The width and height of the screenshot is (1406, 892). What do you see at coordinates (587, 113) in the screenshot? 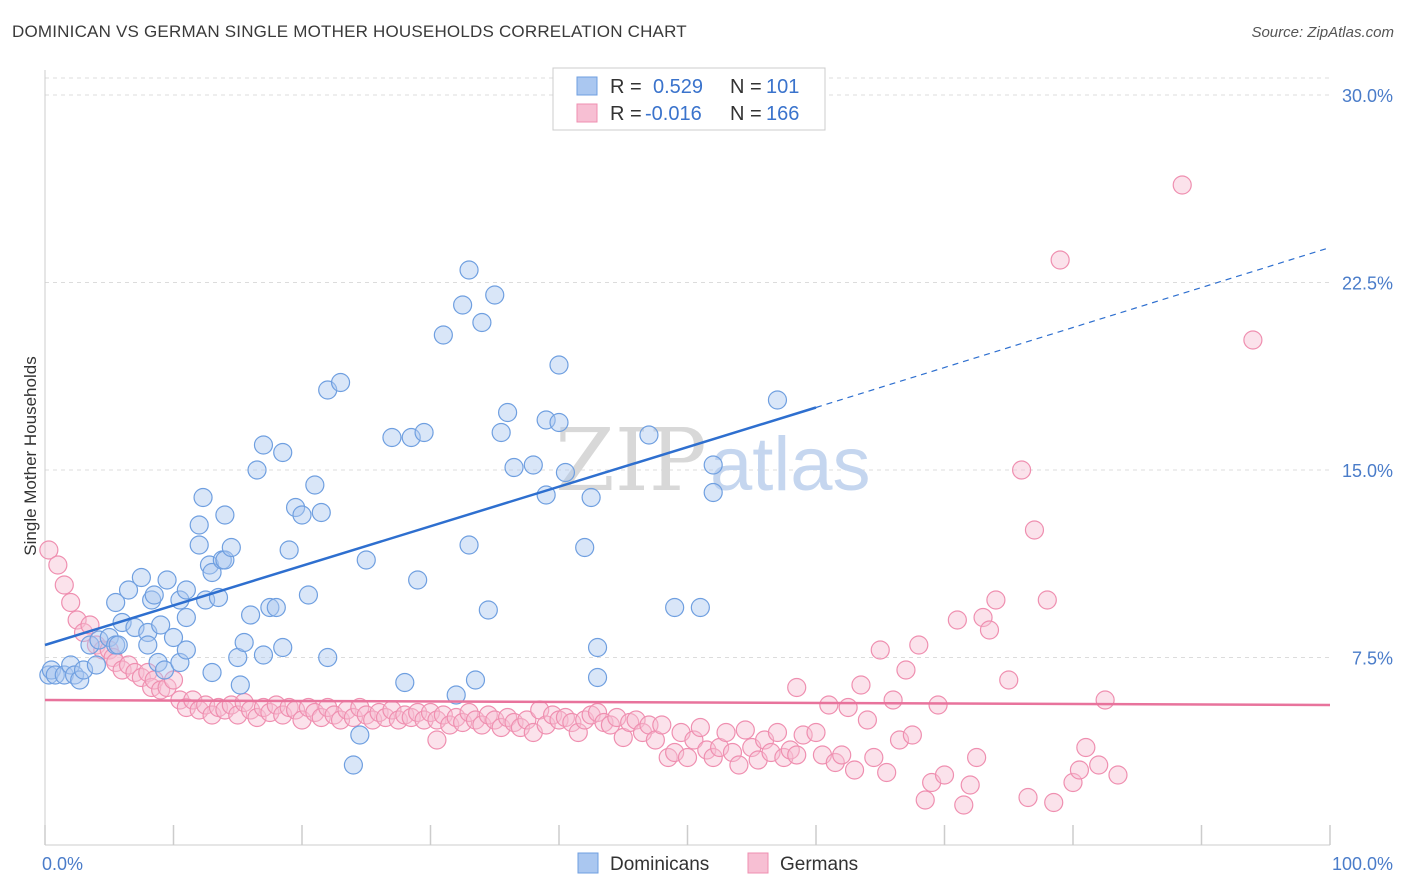
I see `legend-swatch-germans` at bounding box center [587, 113].